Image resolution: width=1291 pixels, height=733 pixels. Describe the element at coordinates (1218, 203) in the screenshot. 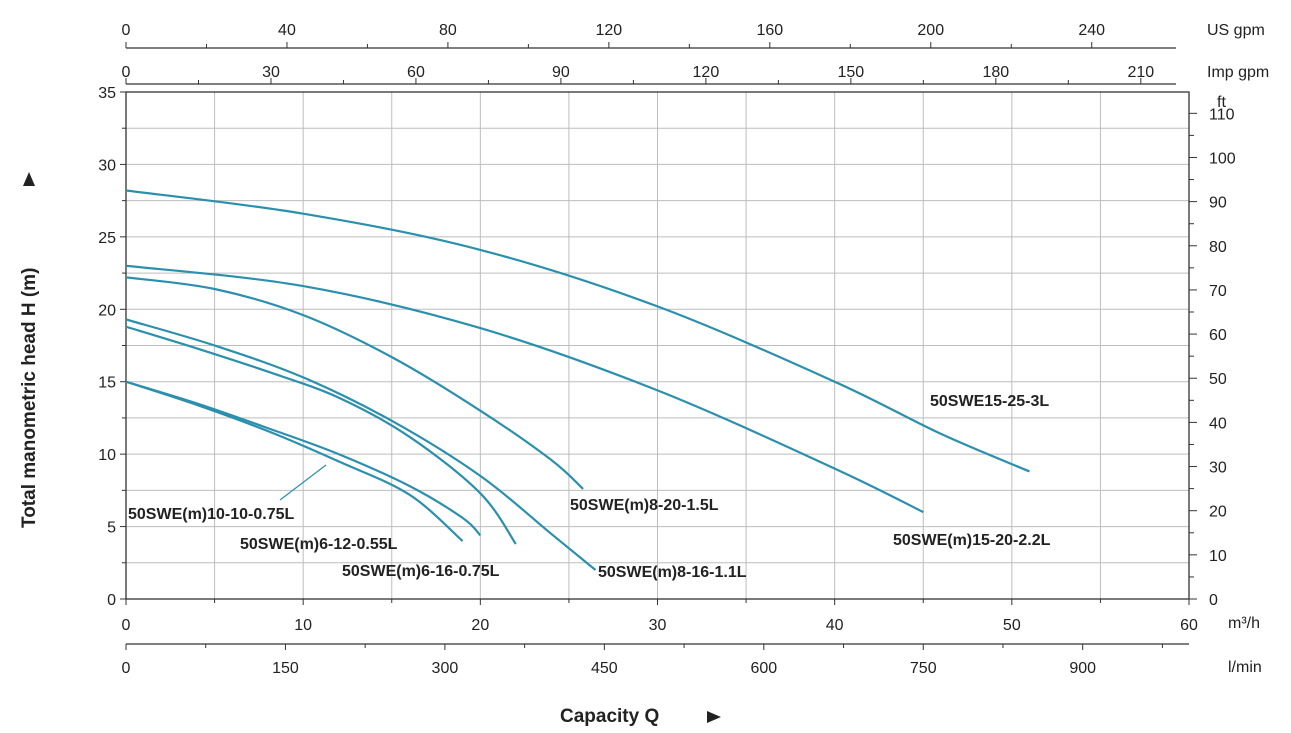

I see `ft-tick-label: 90` at that location.